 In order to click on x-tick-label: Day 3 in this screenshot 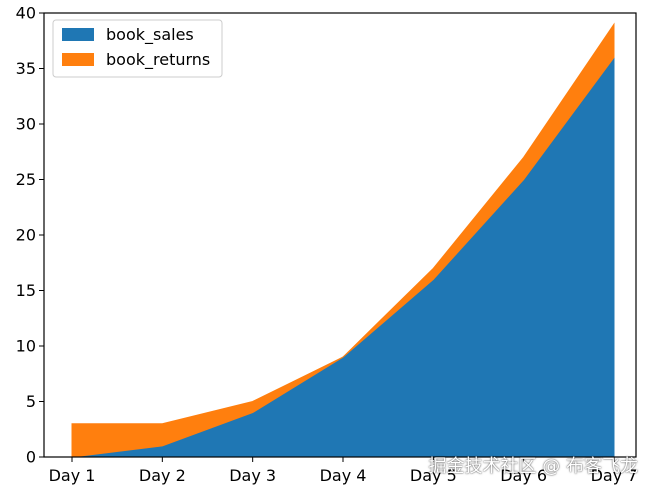, I will do `click(252, 475)`.